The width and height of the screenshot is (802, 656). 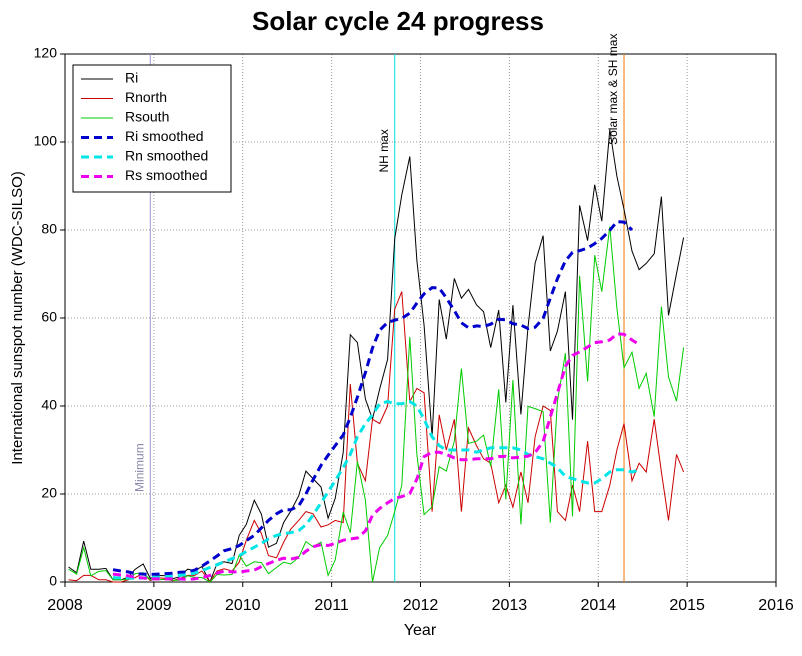 I want to click on y-tick-label: 20, so click(x=49, y=493).